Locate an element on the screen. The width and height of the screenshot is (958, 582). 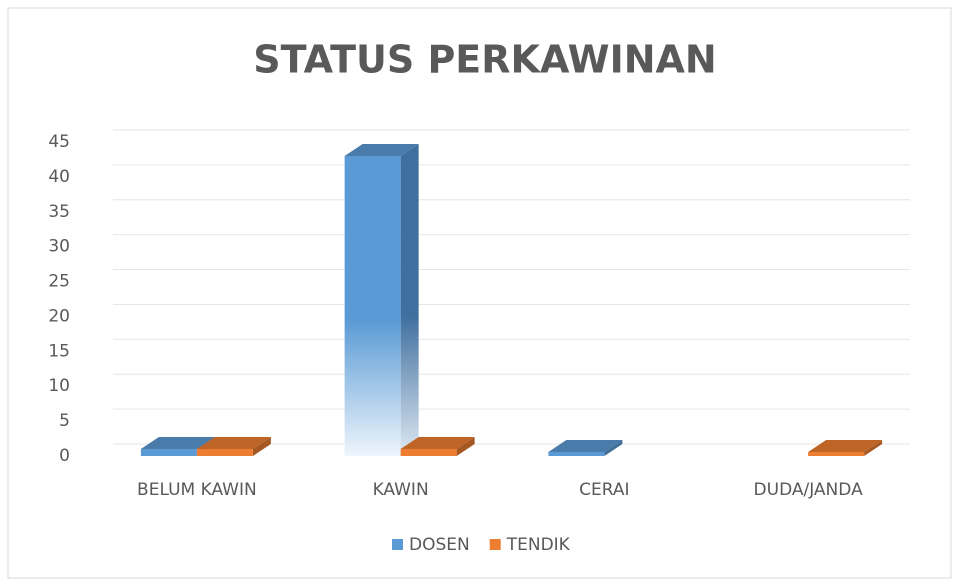
y-tick-label: 40 is located at coordinates (59, 177).